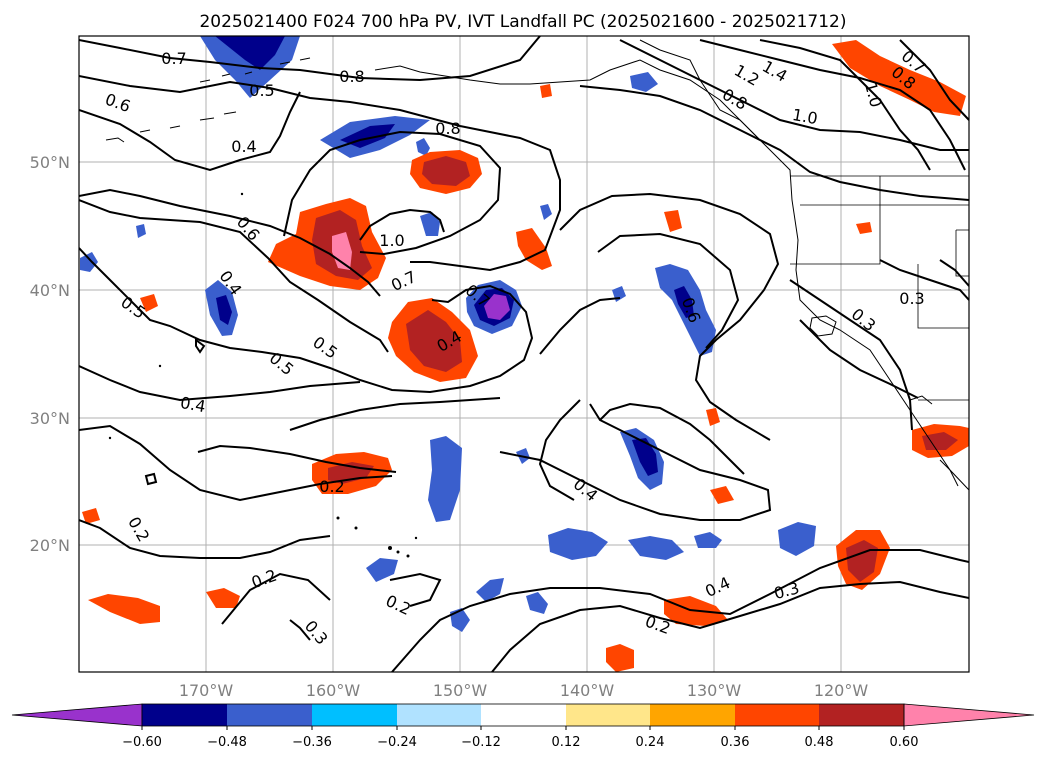  Describe the element at coordinates (481, 742) in the screenshot. I see `colorbar-tick: −0.12` at that location.